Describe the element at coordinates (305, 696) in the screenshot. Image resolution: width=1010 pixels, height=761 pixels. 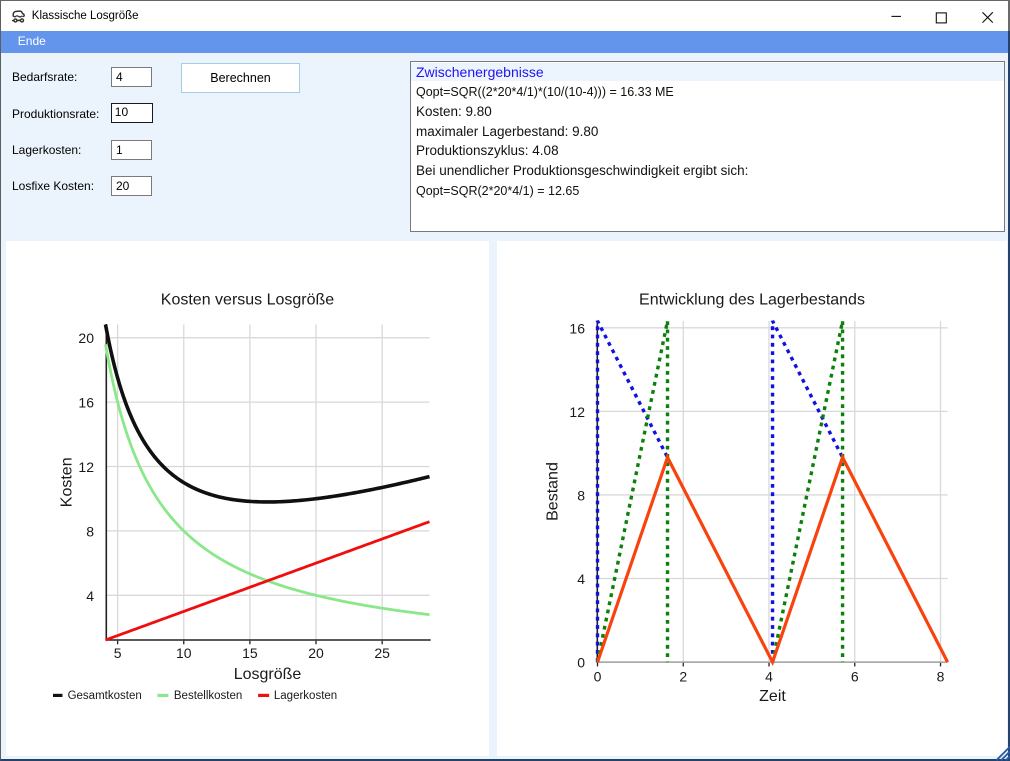
I see `svg-text: Lagerkosten` at that location.